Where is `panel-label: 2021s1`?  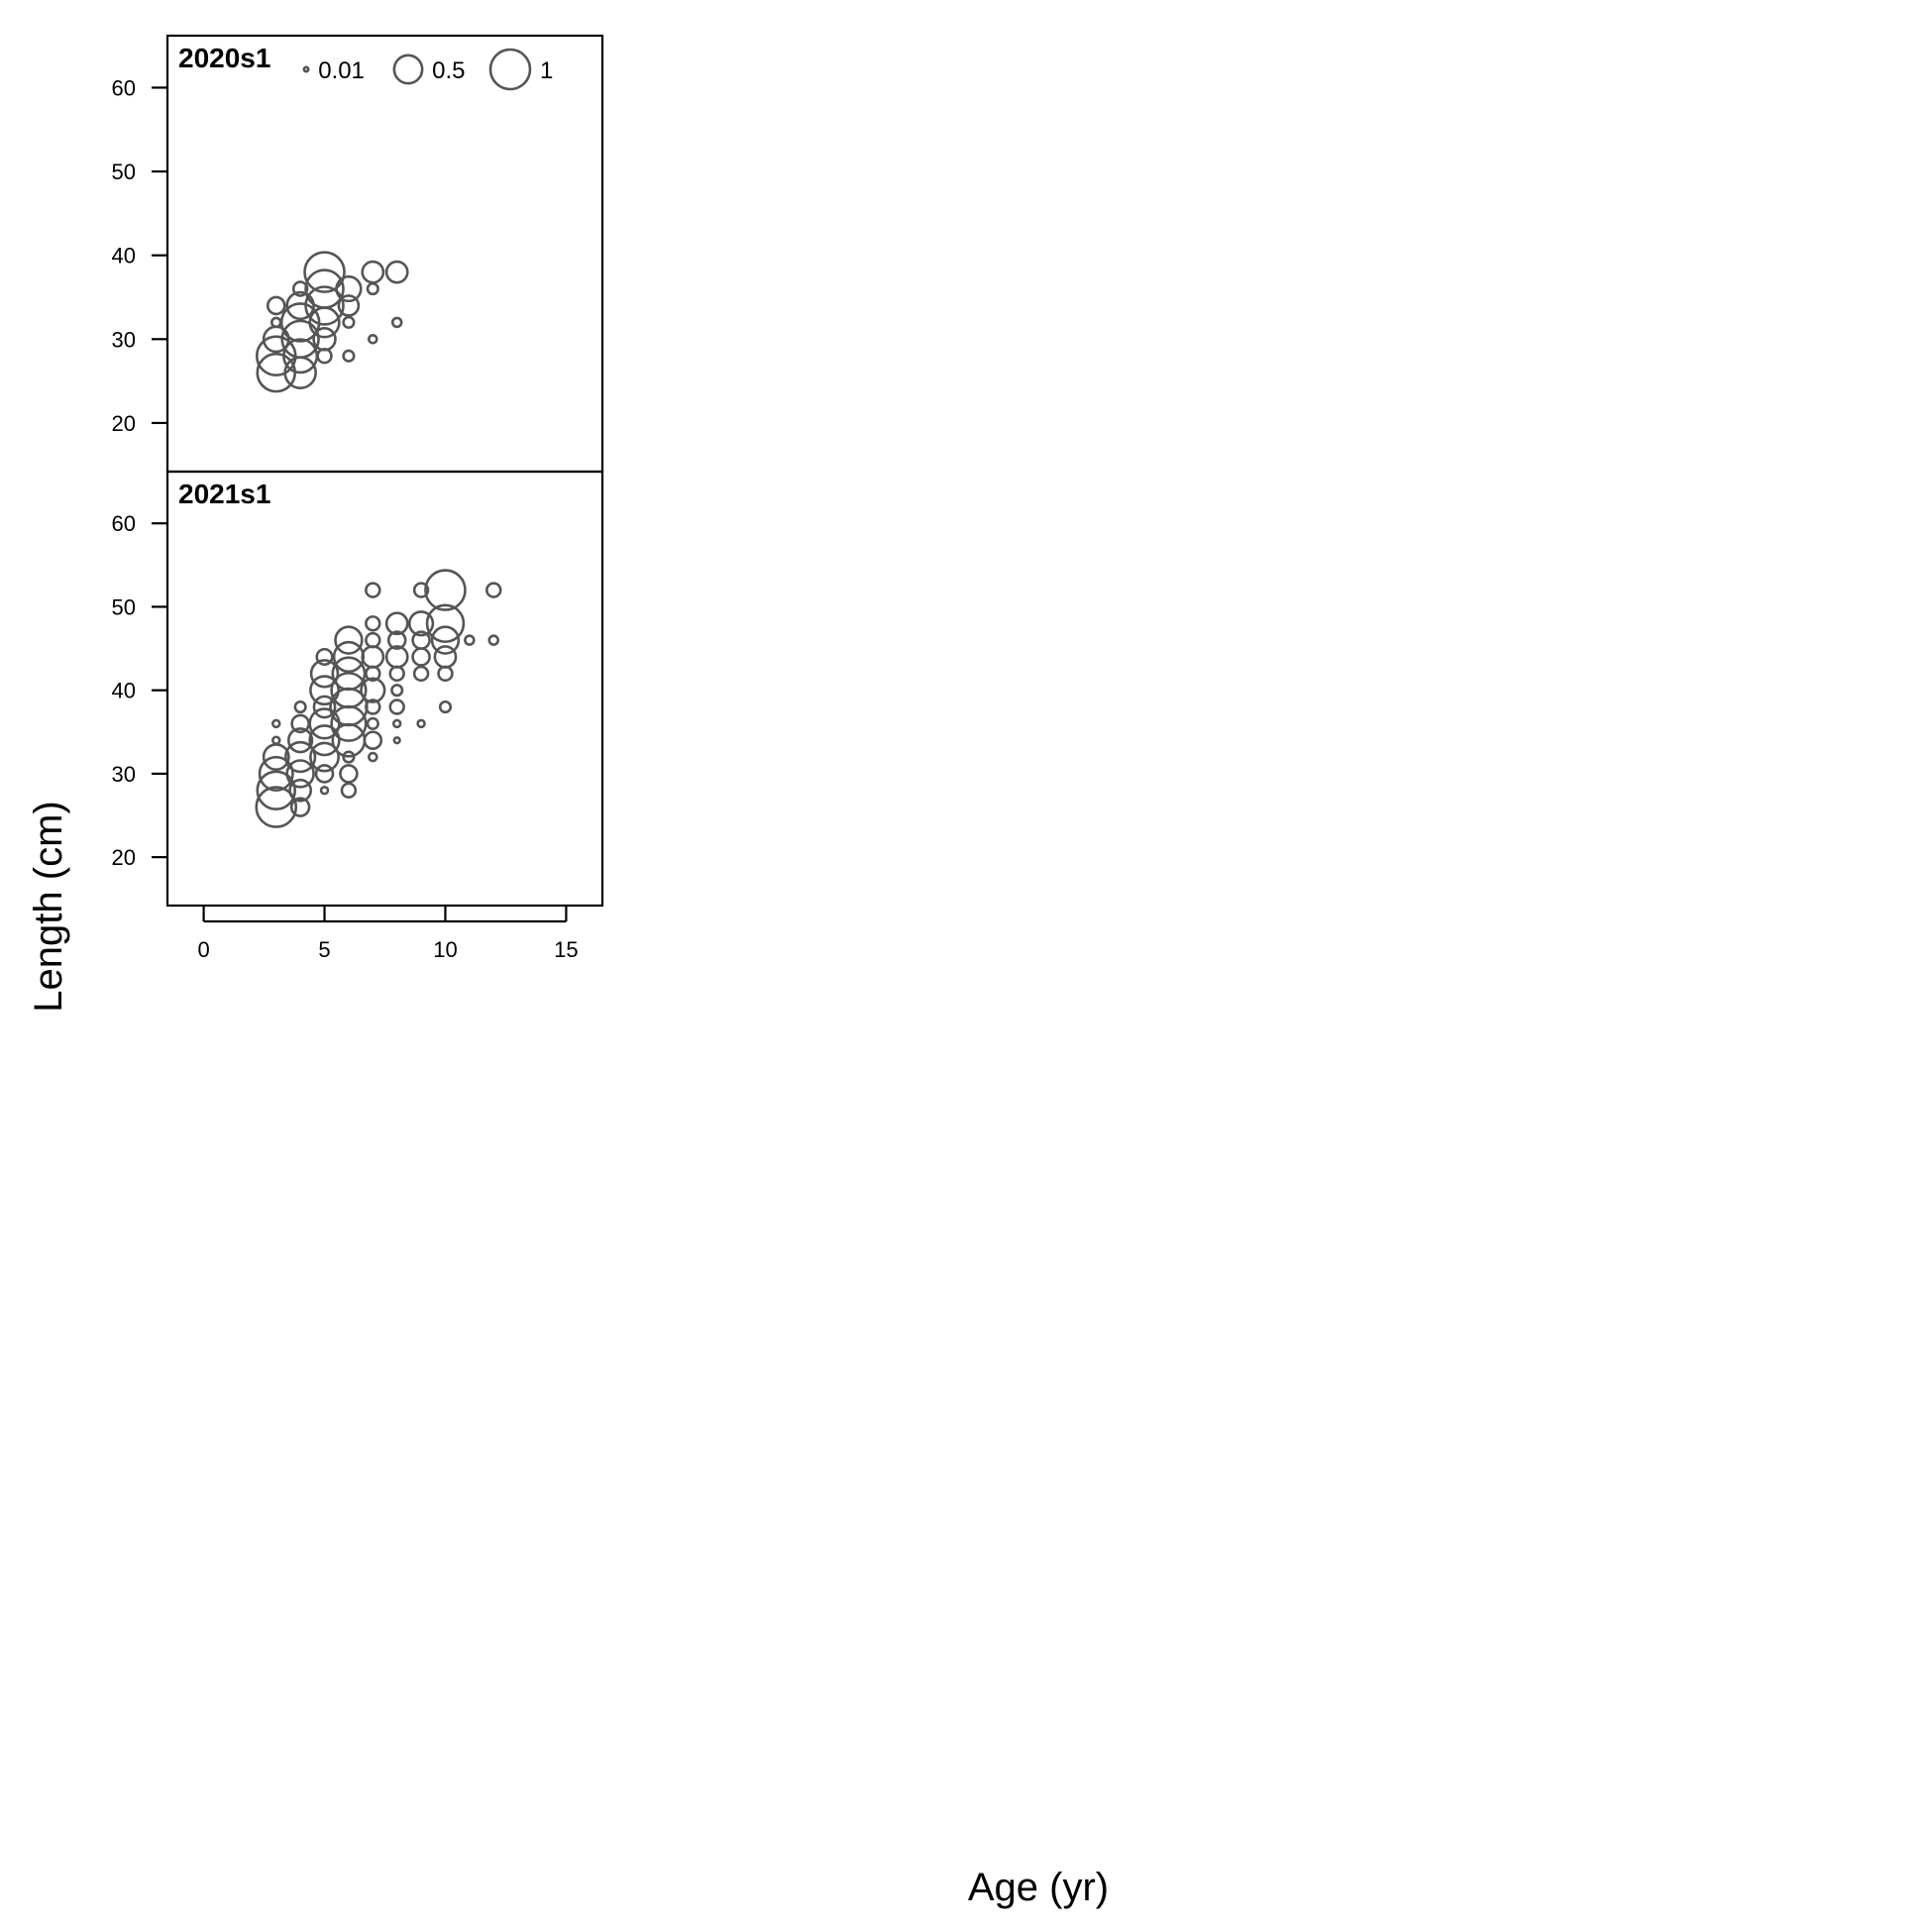 panel-label: 2021s1 is located at coordinates (224, 494).